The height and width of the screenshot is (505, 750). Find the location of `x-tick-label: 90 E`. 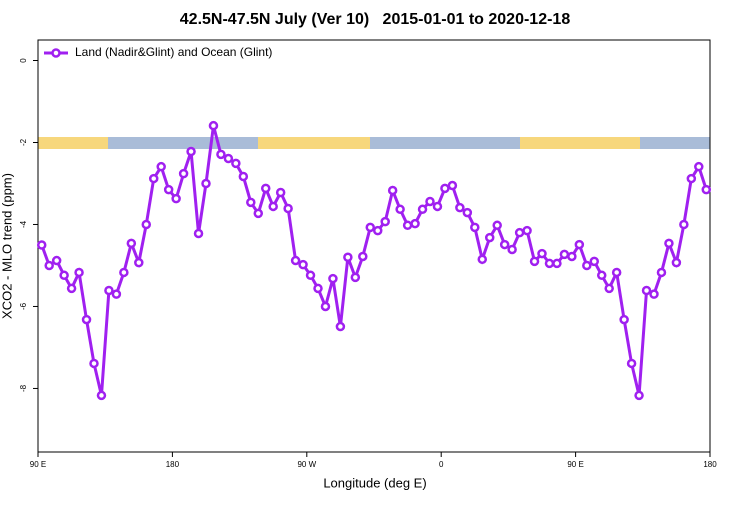

x-tick-label: 90 E is located at coordinates (38, 464).